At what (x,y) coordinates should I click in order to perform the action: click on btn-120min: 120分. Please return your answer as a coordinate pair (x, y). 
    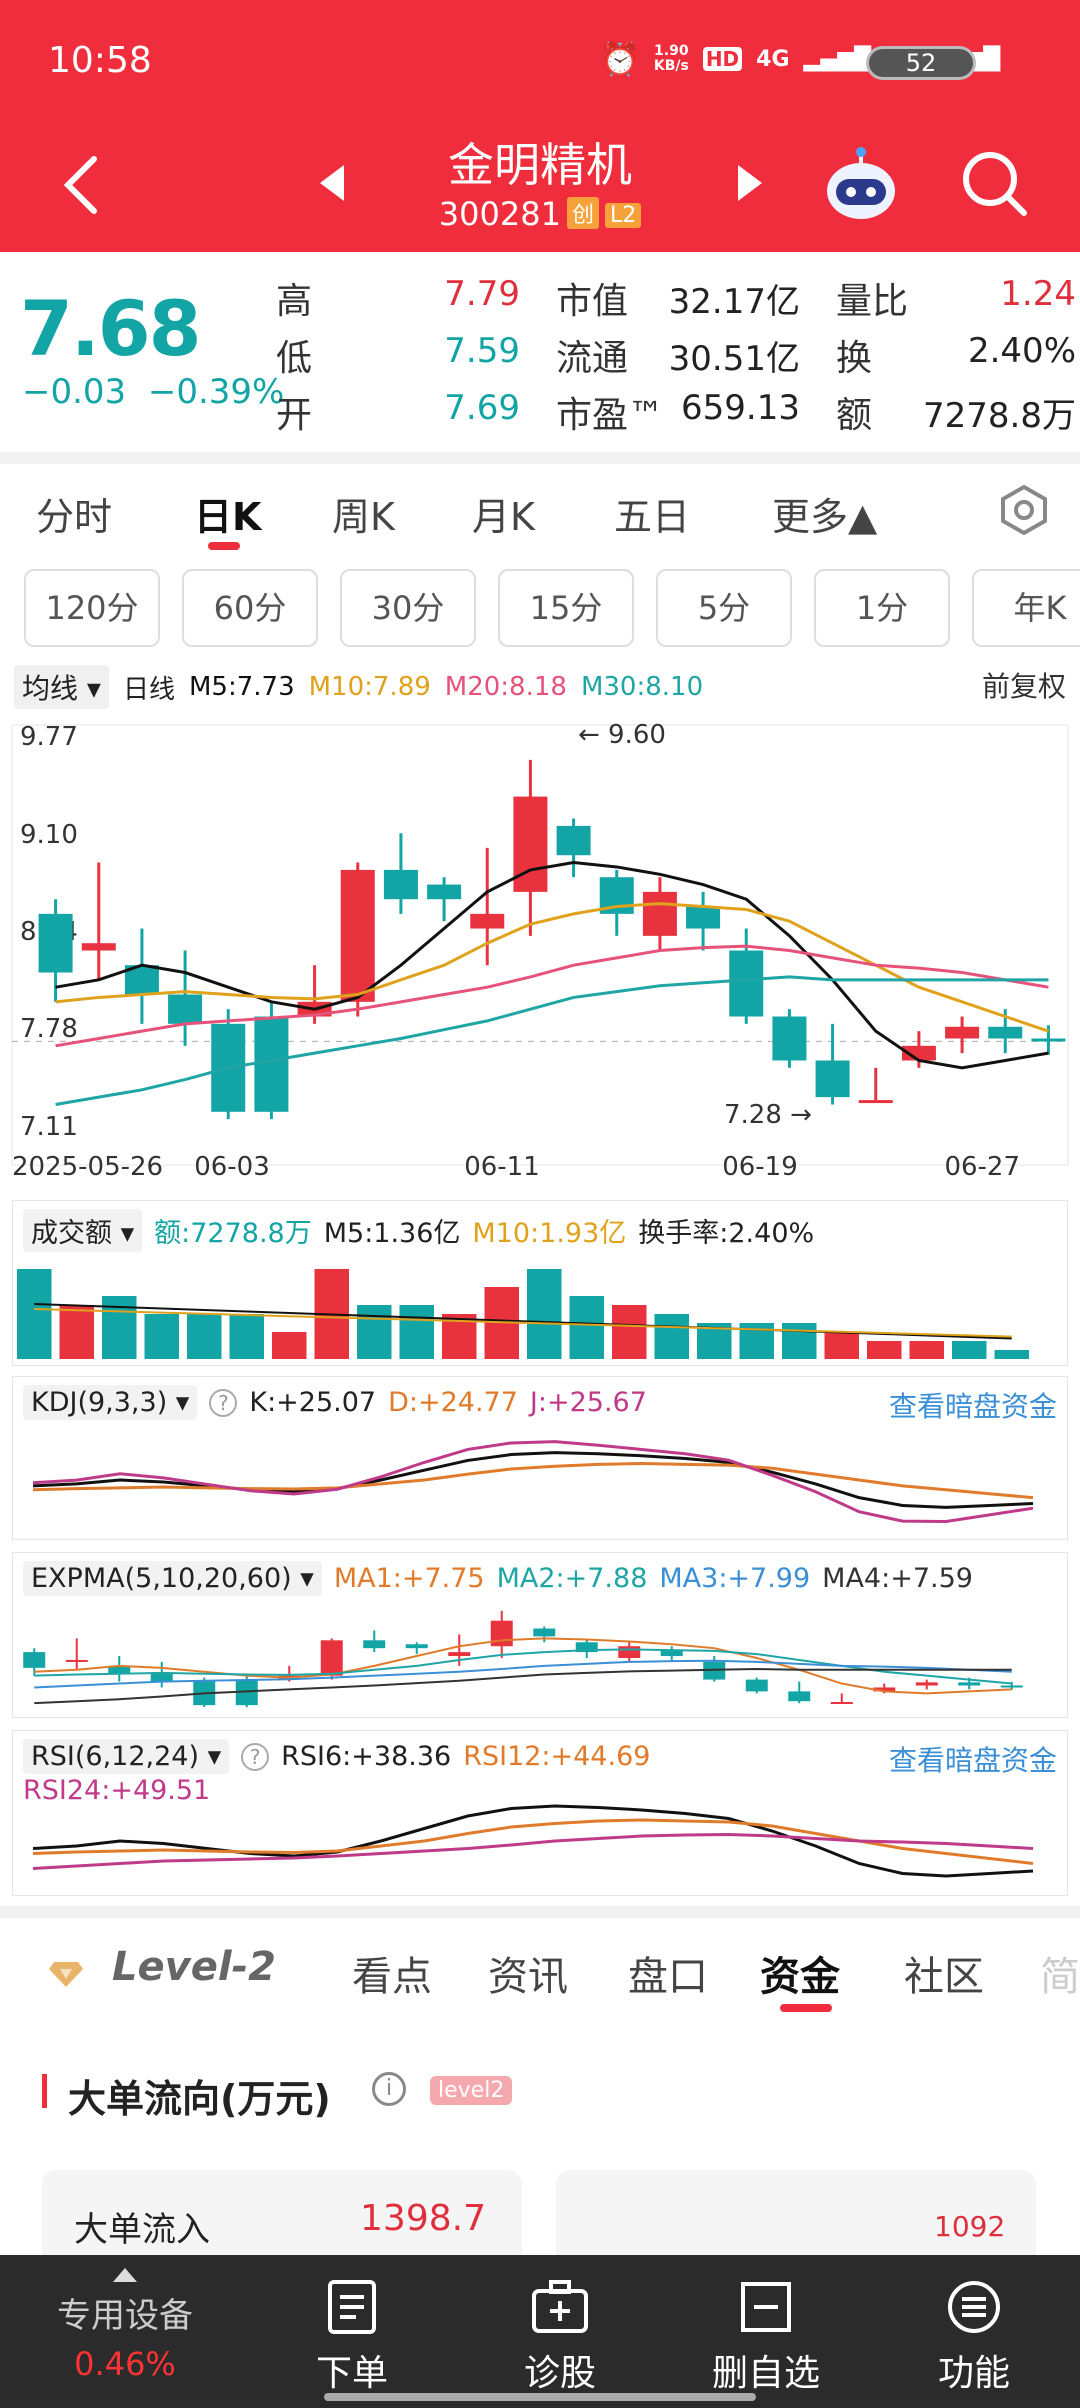
    Looking at the image, I should click on (92, 608).